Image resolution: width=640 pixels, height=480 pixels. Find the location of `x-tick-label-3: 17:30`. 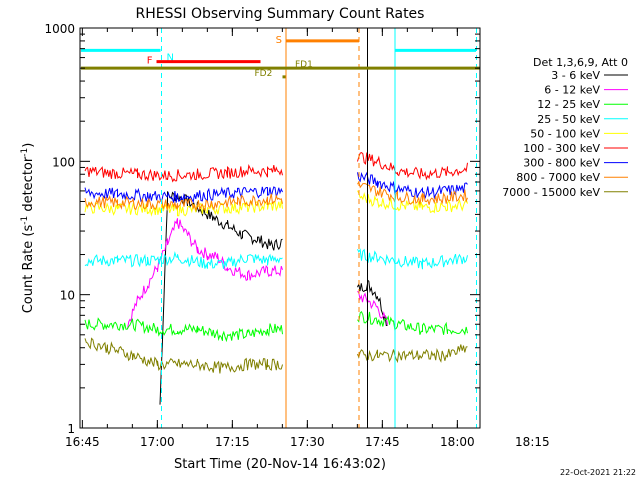

x-tick-label-3: 17:30 is located at coordinates (307, 442).